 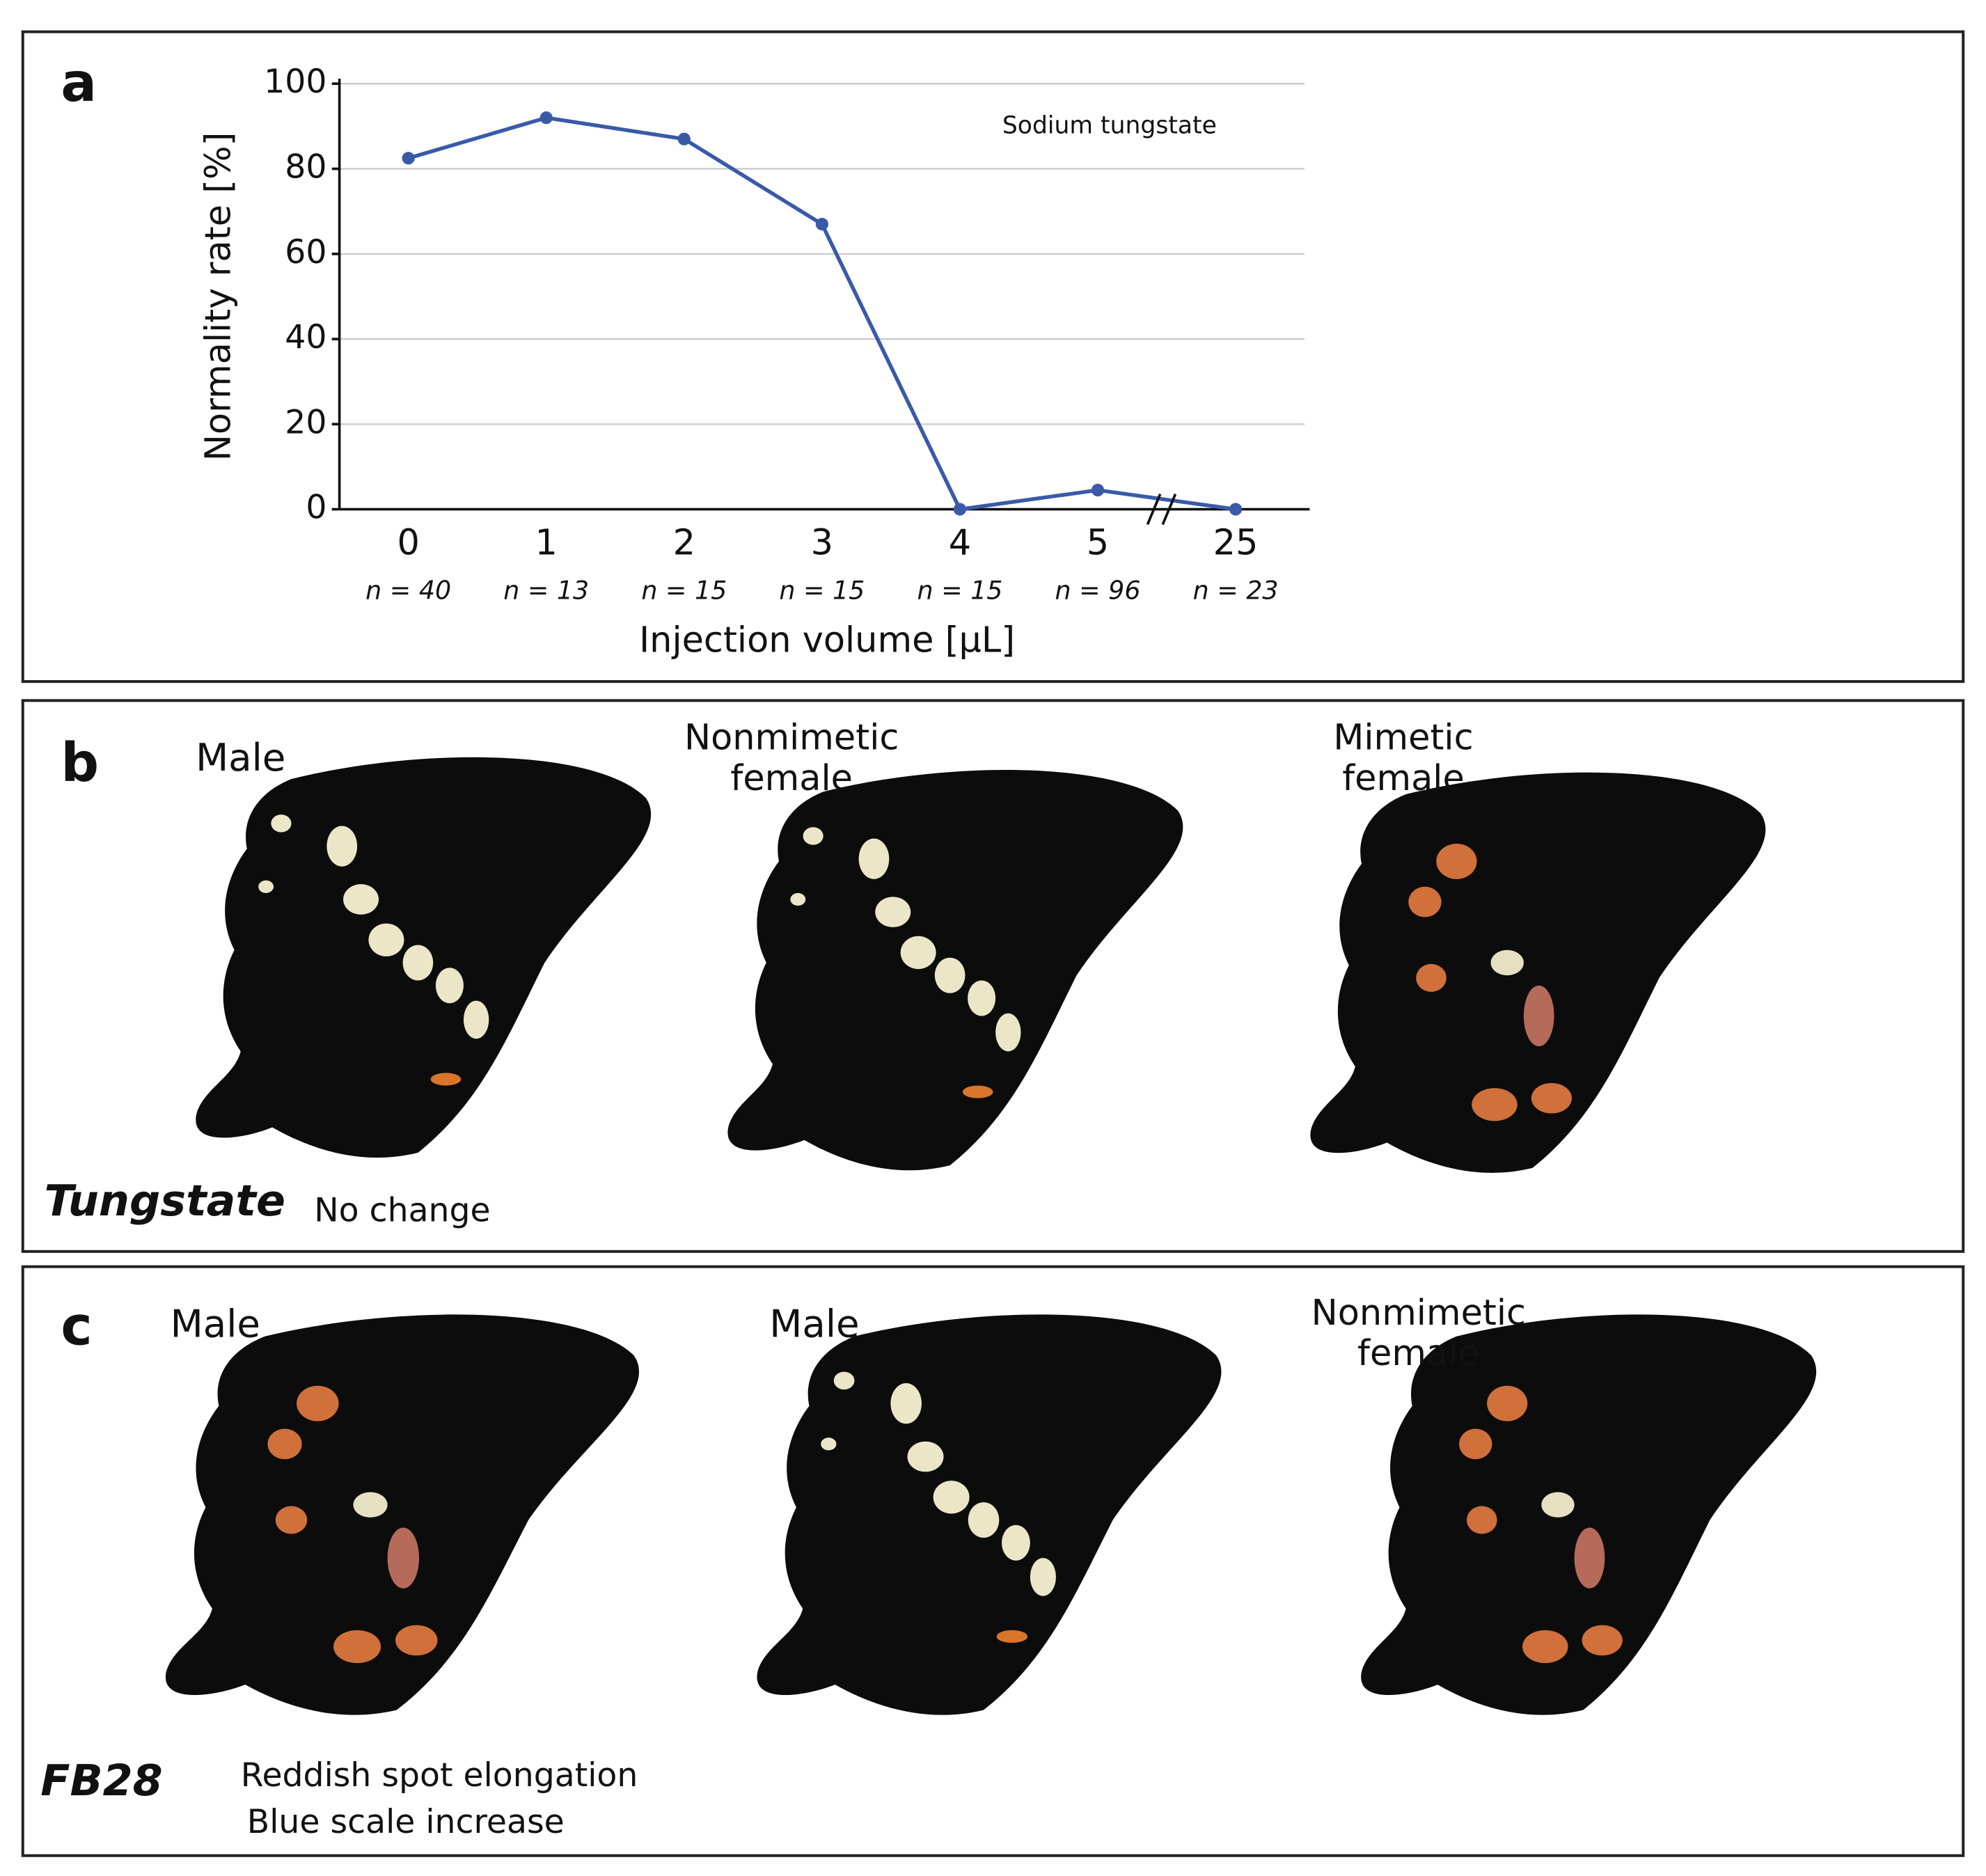 I want to click on x-tick-label: 2, so click(x=684, y=543).